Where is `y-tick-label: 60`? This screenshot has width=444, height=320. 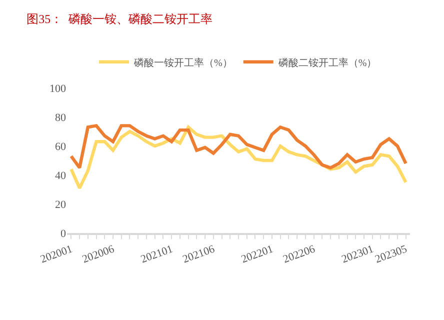 y-tick-label: 60 is located at coordinates (60, 146).